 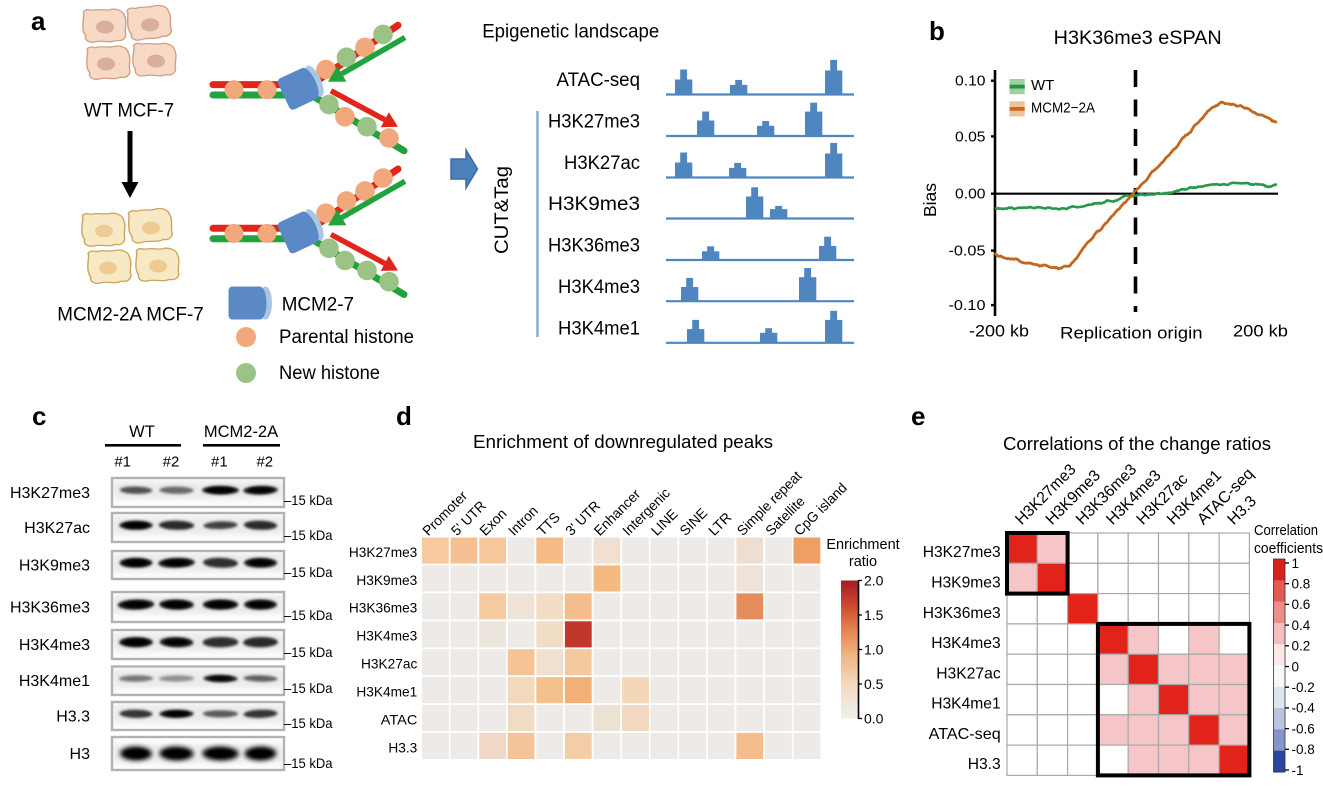 I want to click on svg-text: 0.0, so click(x=874, y=719).